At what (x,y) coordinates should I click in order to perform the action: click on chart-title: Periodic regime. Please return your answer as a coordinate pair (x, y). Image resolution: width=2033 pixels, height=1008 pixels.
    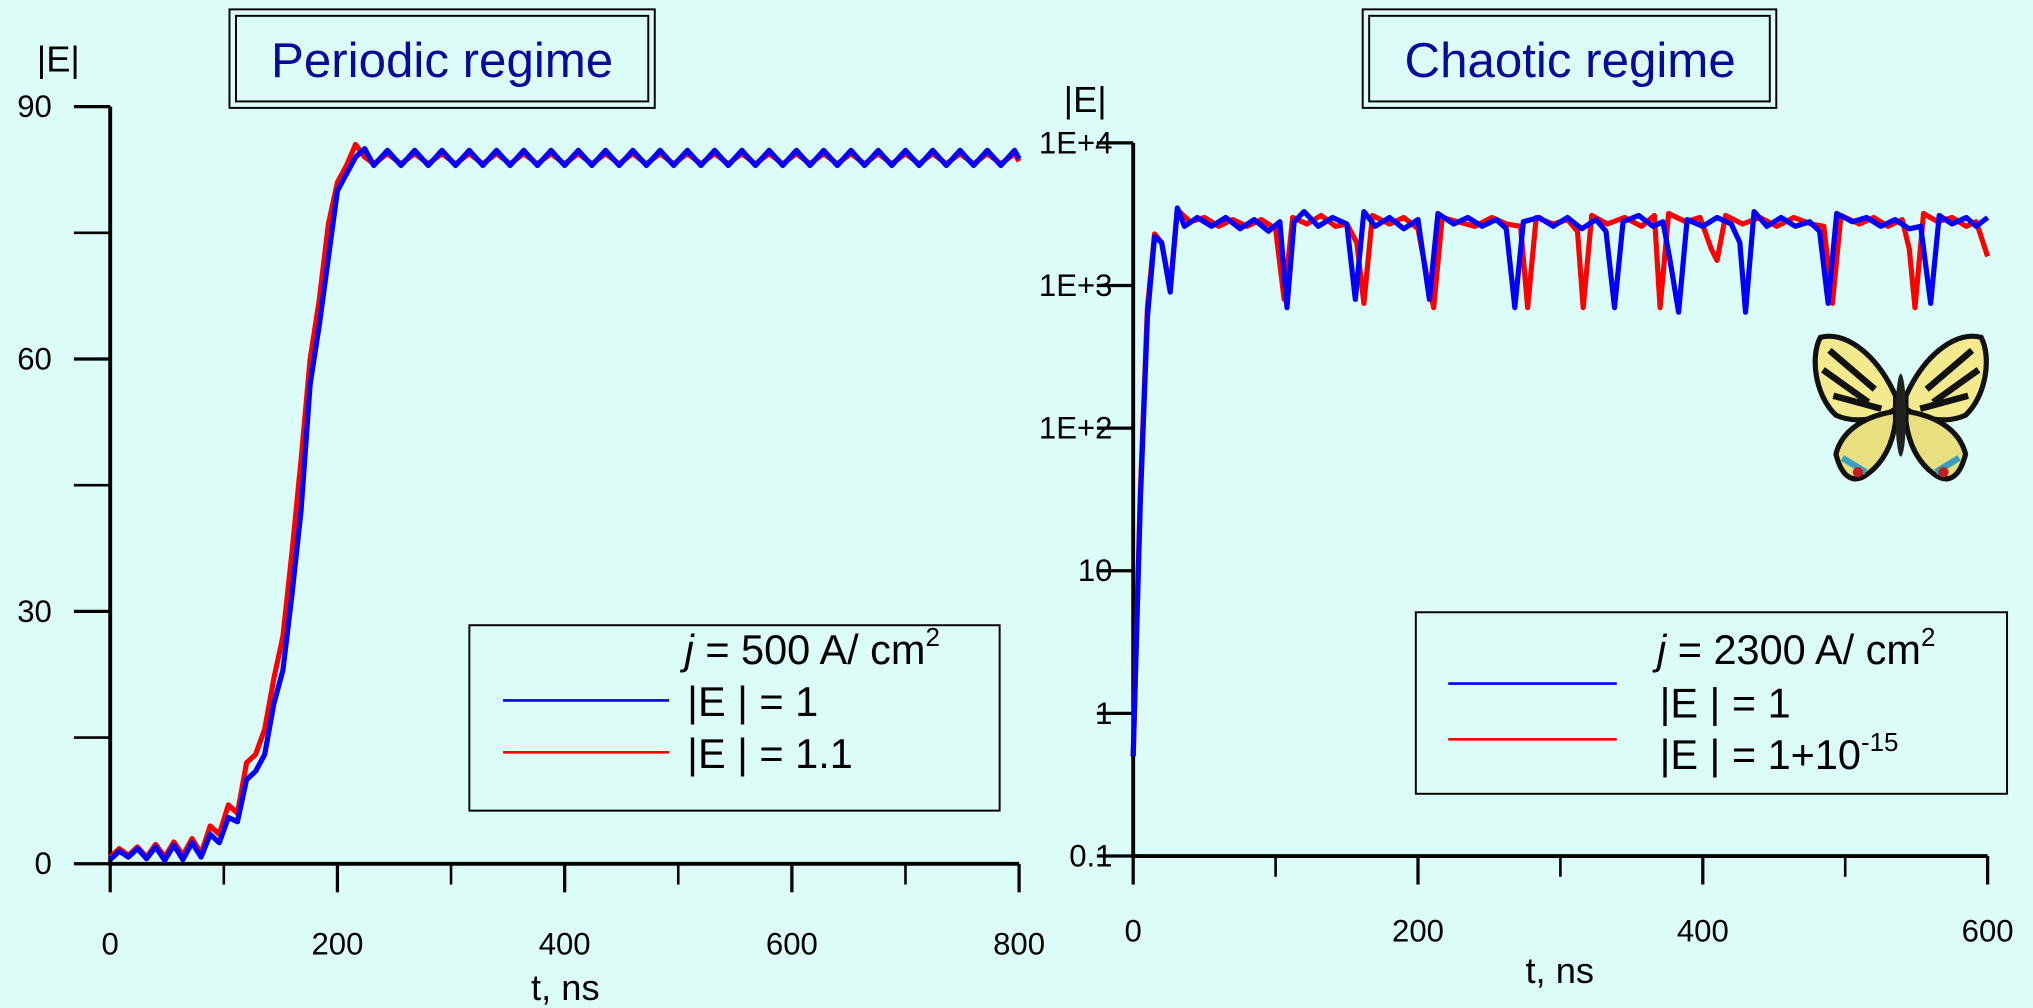
    Looking at the image, I should click on (442, 60).